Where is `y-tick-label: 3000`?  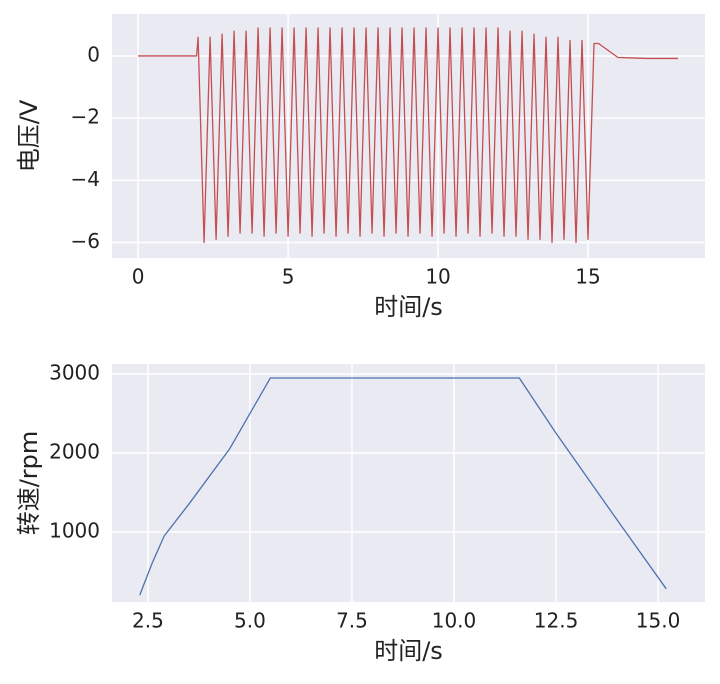
y-tick-label: 3000 is located at coordinates (74, 373).